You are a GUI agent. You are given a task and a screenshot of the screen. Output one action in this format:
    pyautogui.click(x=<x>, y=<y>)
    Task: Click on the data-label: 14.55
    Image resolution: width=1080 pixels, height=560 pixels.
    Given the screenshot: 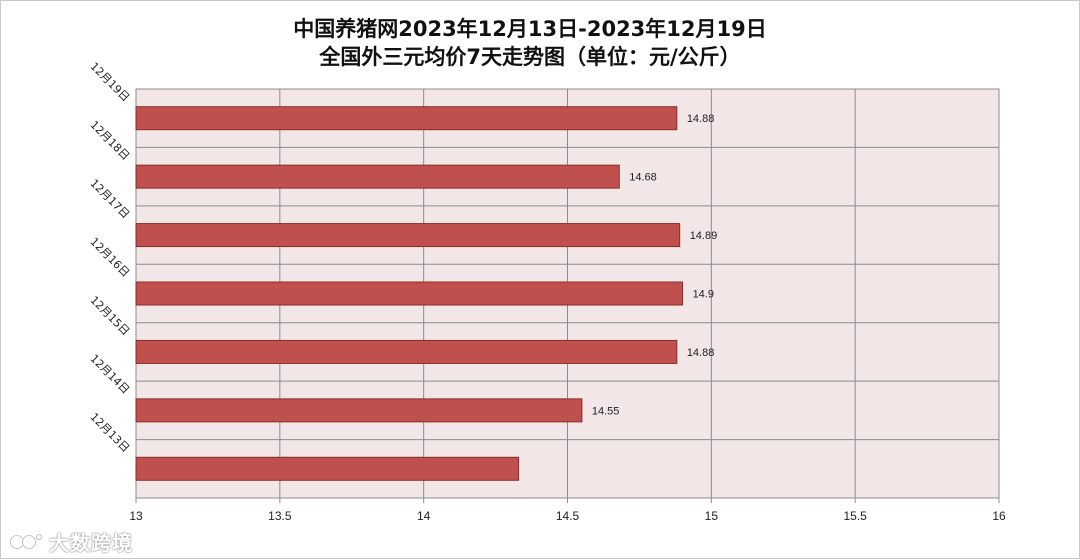 What is the action you would take?
    pyautogui.click(x=606, y=411)
    